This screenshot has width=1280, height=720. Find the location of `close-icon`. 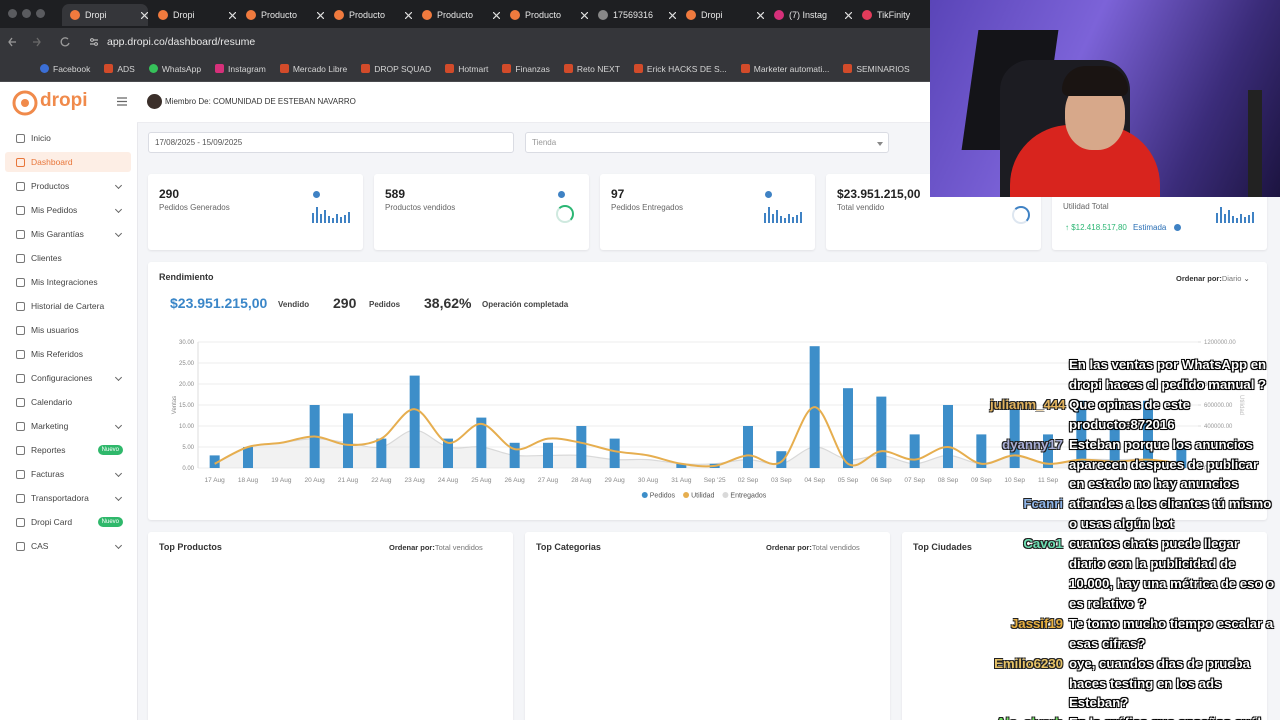

close-icon is located at coordinates (672, 15).